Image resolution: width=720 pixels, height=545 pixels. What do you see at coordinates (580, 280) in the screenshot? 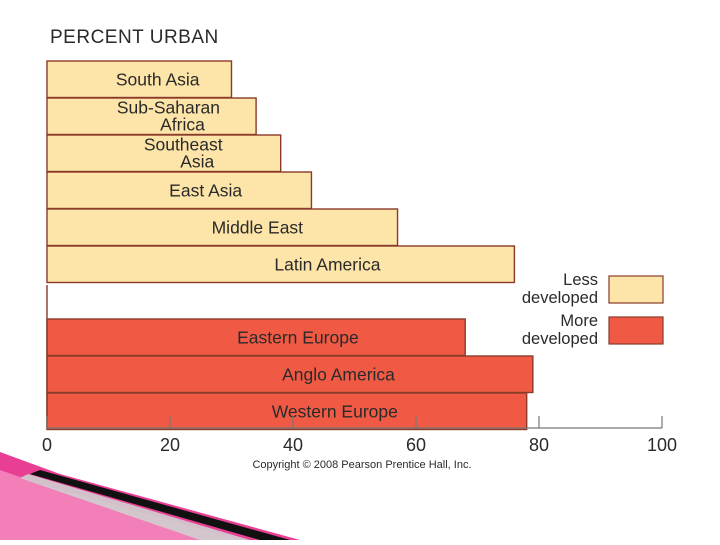
I see `legend-label-less-developed-line-1: Less` at bounding box center [580, 280].